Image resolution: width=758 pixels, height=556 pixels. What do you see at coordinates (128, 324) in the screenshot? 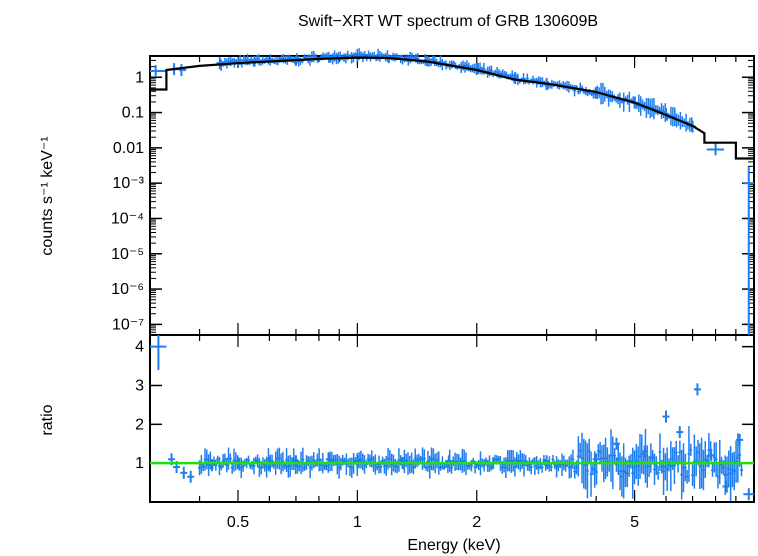
I see `spectrum-y-tick-label: 10⁻⁷` at bounding box center [128, 324].